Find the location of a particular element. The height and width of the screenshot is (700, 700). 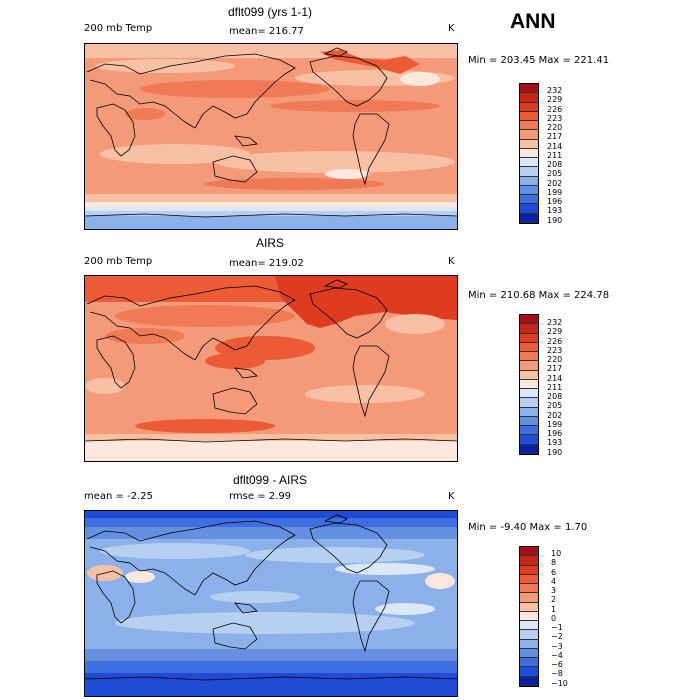

colorbar-level-label: −10 is located at coordinates (559, 683).